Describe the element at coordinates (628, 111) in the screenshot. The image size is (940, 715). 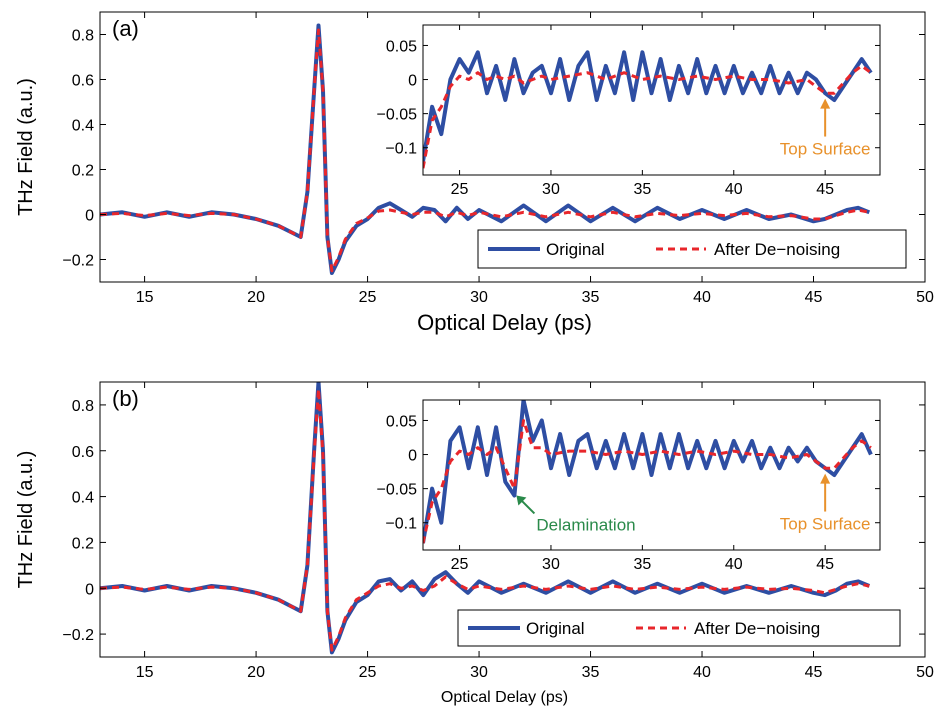
I see `inset: 25 30 35 40 45 −0.1 −0.05 0 0.05 Top Surface` at that location.